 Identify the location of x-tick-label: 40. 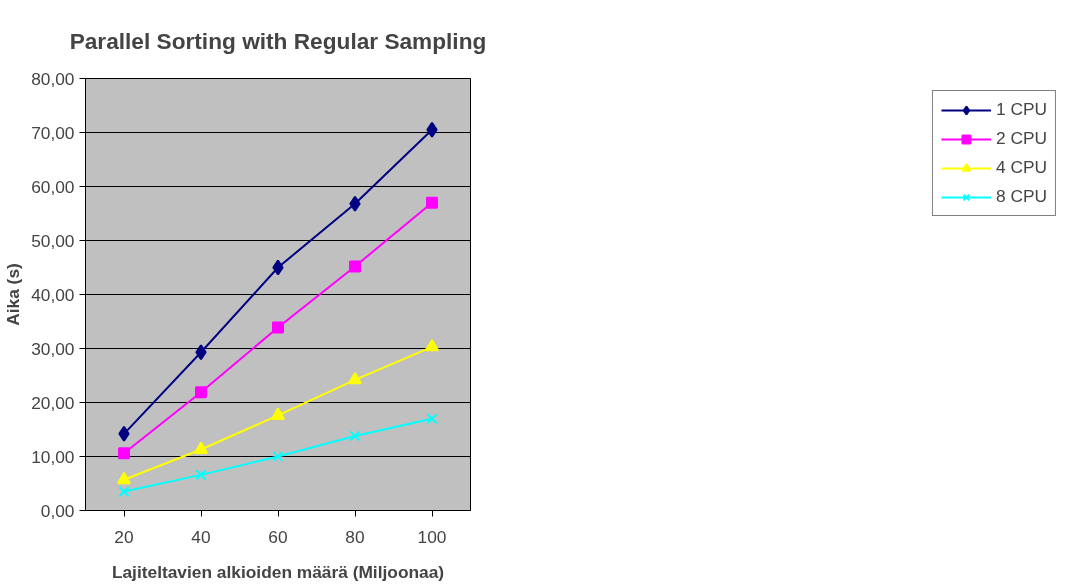
(201, 536).